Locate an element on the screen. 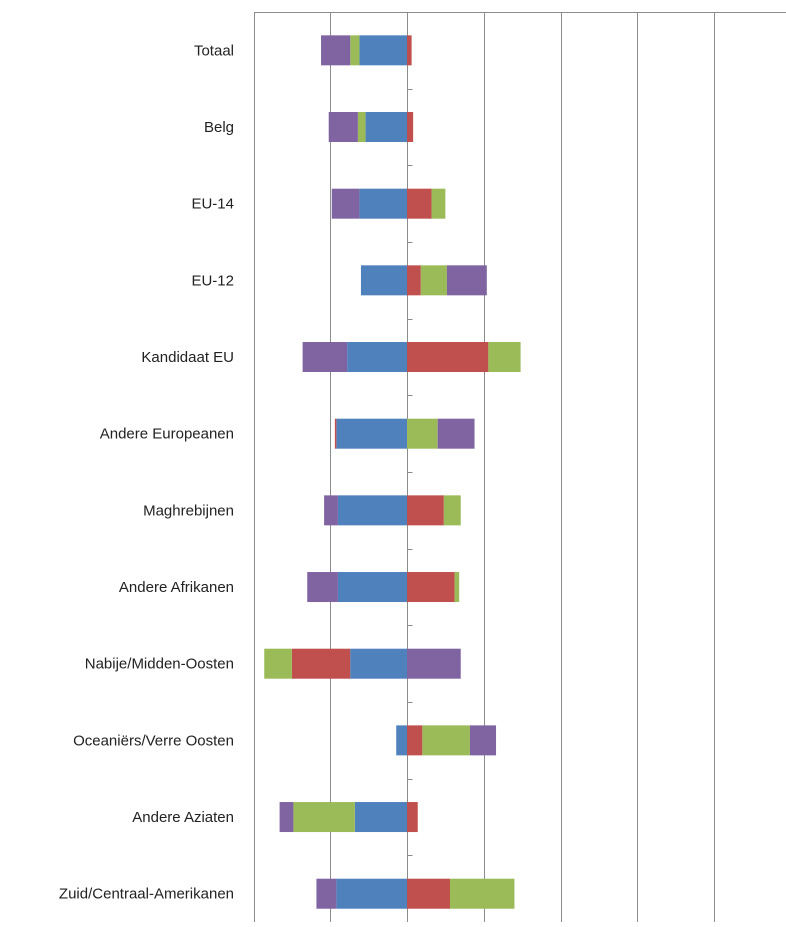 This screenshot has width=786, height=927. category-label-7: Andere Afrikanen is located at coordinates (176, 587).